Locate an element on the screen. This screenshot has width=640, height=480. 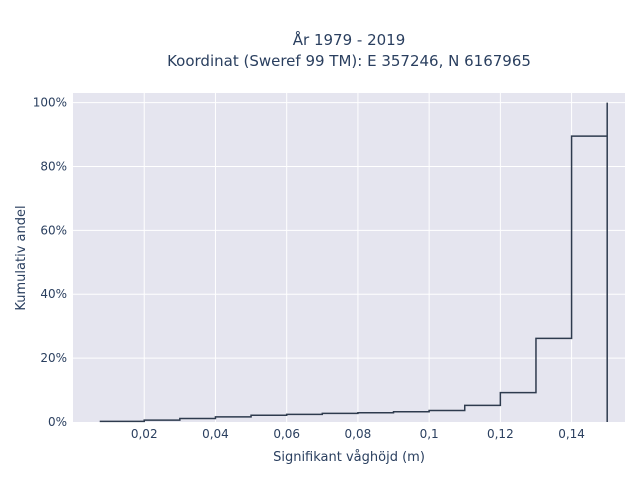
y-tick-label: 20% is located at coordinates (53, 358).